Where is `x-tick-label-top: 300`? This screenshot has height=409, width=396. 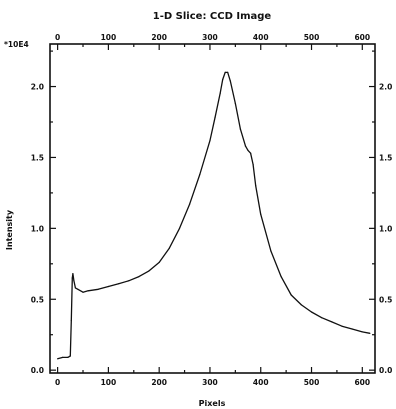
x-tick-label-top: 300 is located at coordinates (210, 37).